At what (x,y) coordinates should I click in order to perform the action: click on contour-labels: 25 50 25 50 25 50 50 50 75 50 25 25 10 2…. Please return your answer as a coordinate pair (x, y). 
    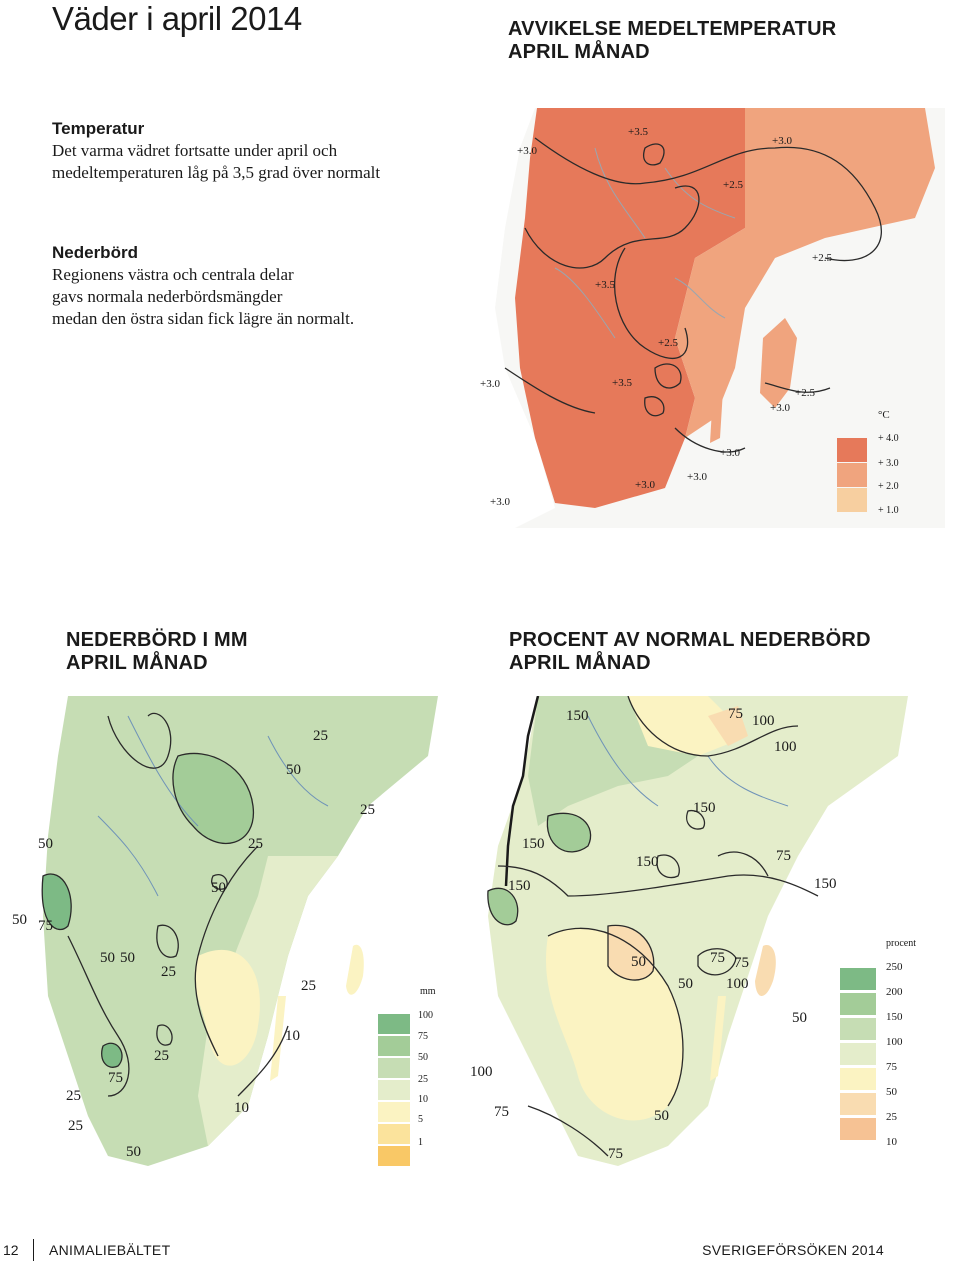
    Looking at the image, I should click on (193, 944).